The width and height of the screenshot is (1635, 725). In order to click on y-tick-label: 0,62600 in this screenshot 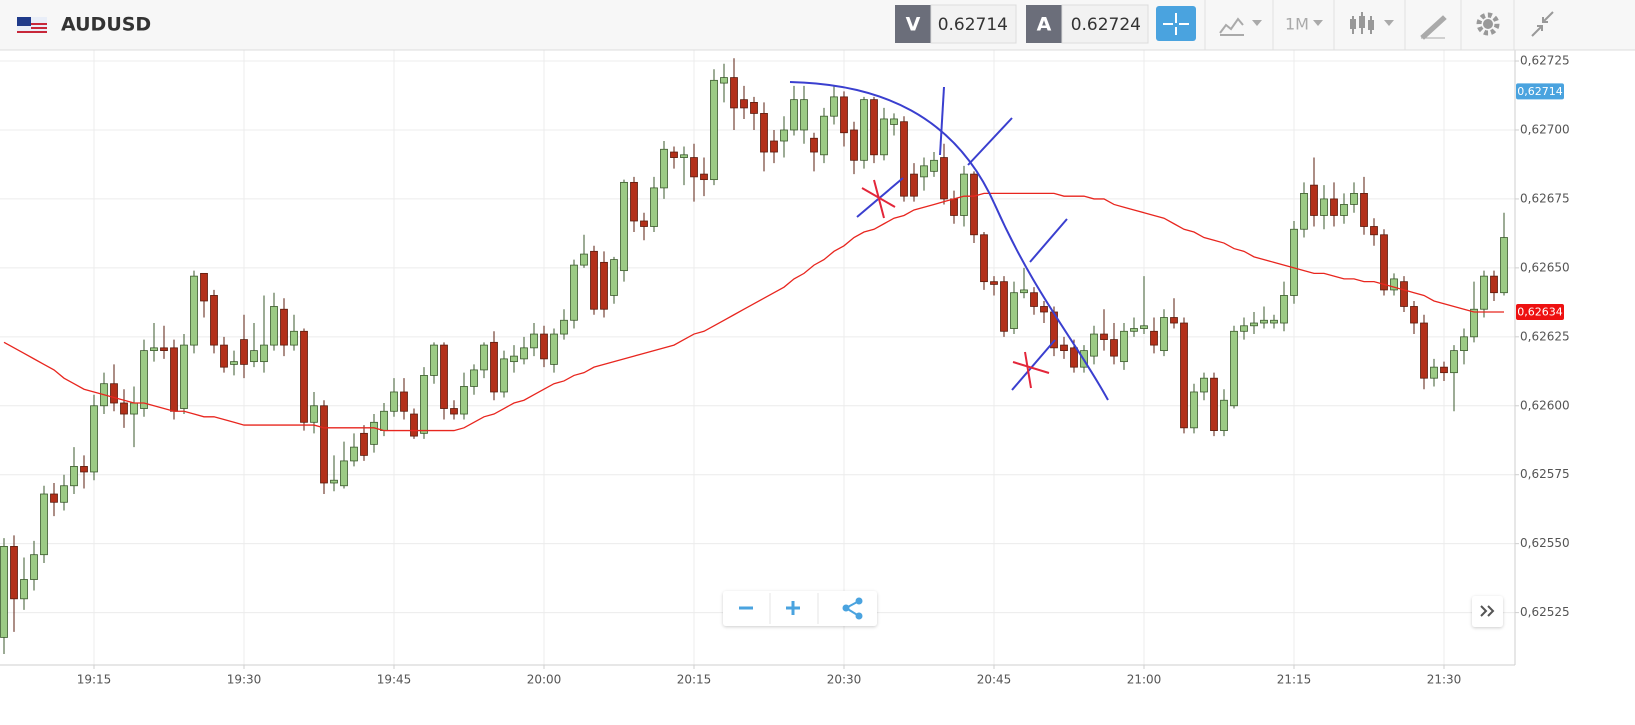, I will do `click(1545, 405)`.